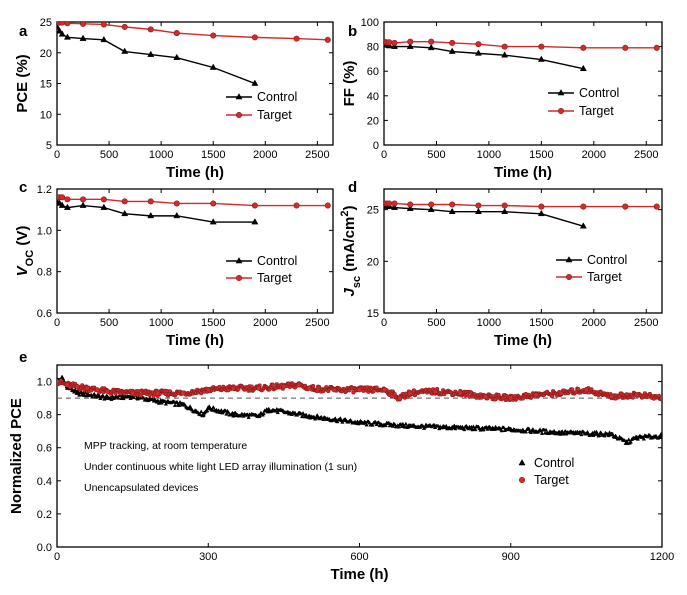 The image size is (687, 595). Describe the element at coordinates (359, 574) in the screenshot. I see `x-axis-title: Time (h)` at that location.